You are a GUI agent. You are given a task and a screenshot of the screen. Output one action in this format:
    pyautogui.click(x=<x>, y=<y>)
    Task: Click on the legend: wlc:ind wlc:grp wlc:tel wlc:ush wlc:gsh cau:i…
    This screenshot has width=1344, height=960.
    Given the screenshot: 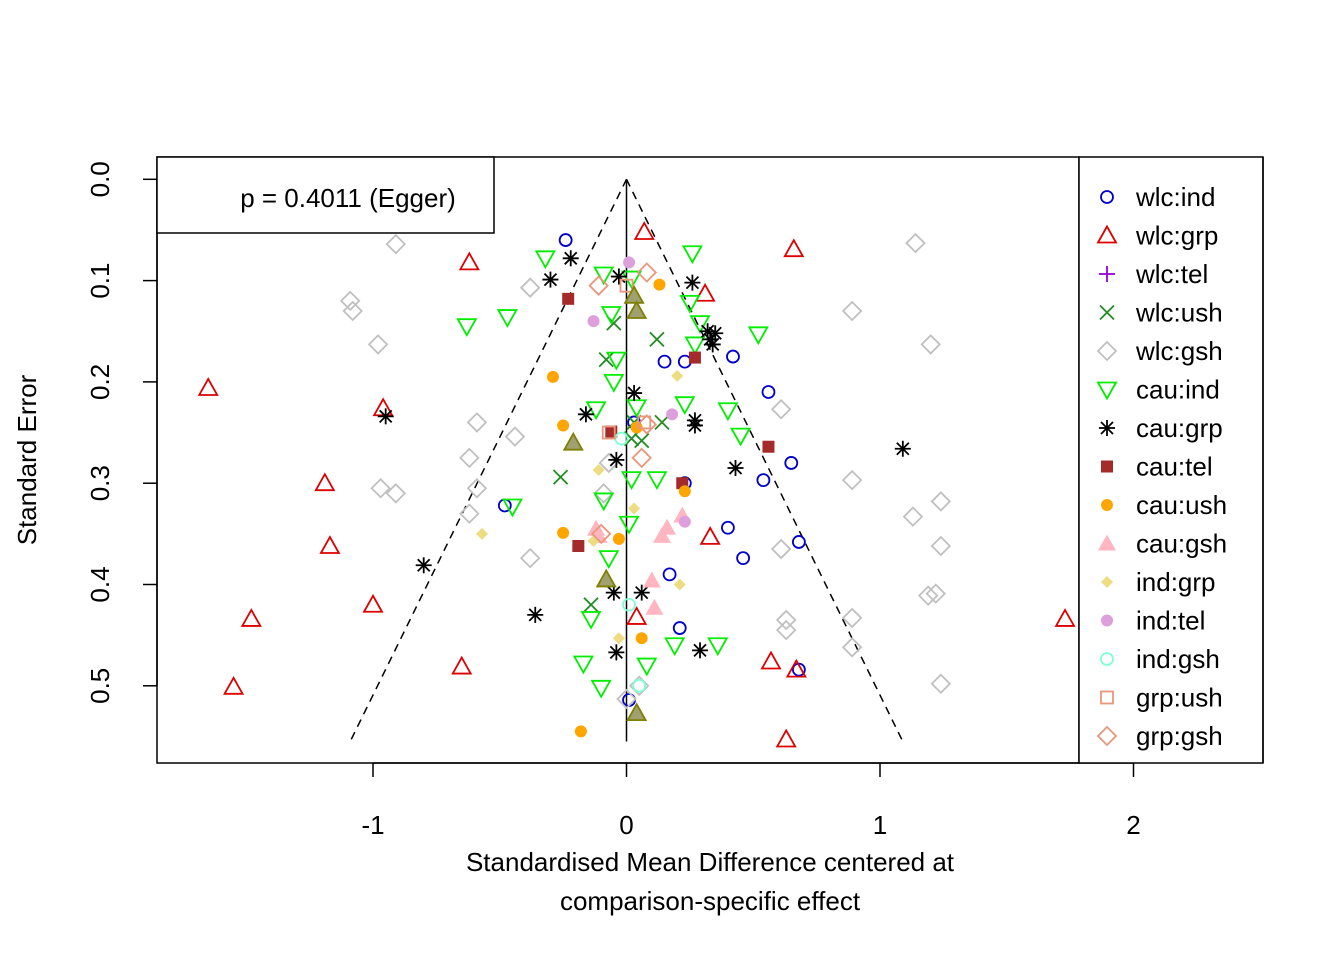 What is the action you would take?
    pyautogui.click(x=1171, y=469)
    